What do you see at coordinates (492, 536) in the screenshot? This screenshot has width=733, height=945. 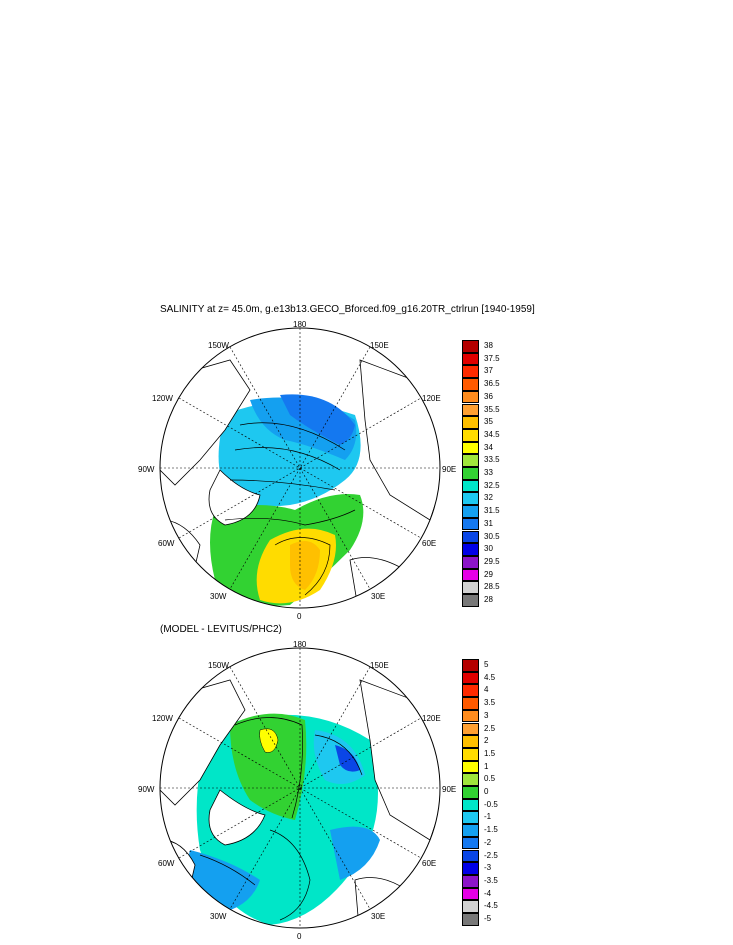 I see `colorbar-label: 30.5` at bounding box center [492, 536].